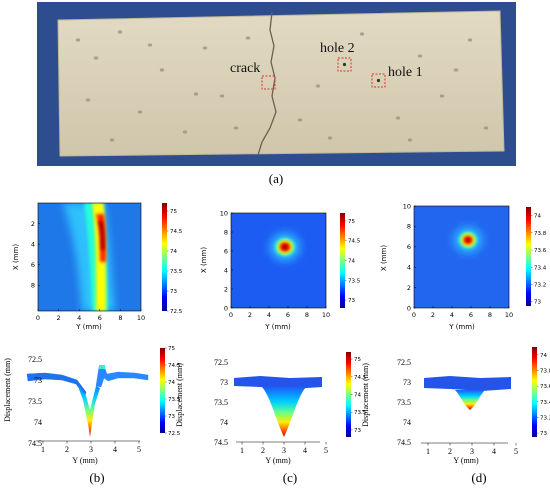 The image size is (550, 490). Describe the element at coordinates (461, 257) in the screenshot. I see `heatmap-d-field` at that location.